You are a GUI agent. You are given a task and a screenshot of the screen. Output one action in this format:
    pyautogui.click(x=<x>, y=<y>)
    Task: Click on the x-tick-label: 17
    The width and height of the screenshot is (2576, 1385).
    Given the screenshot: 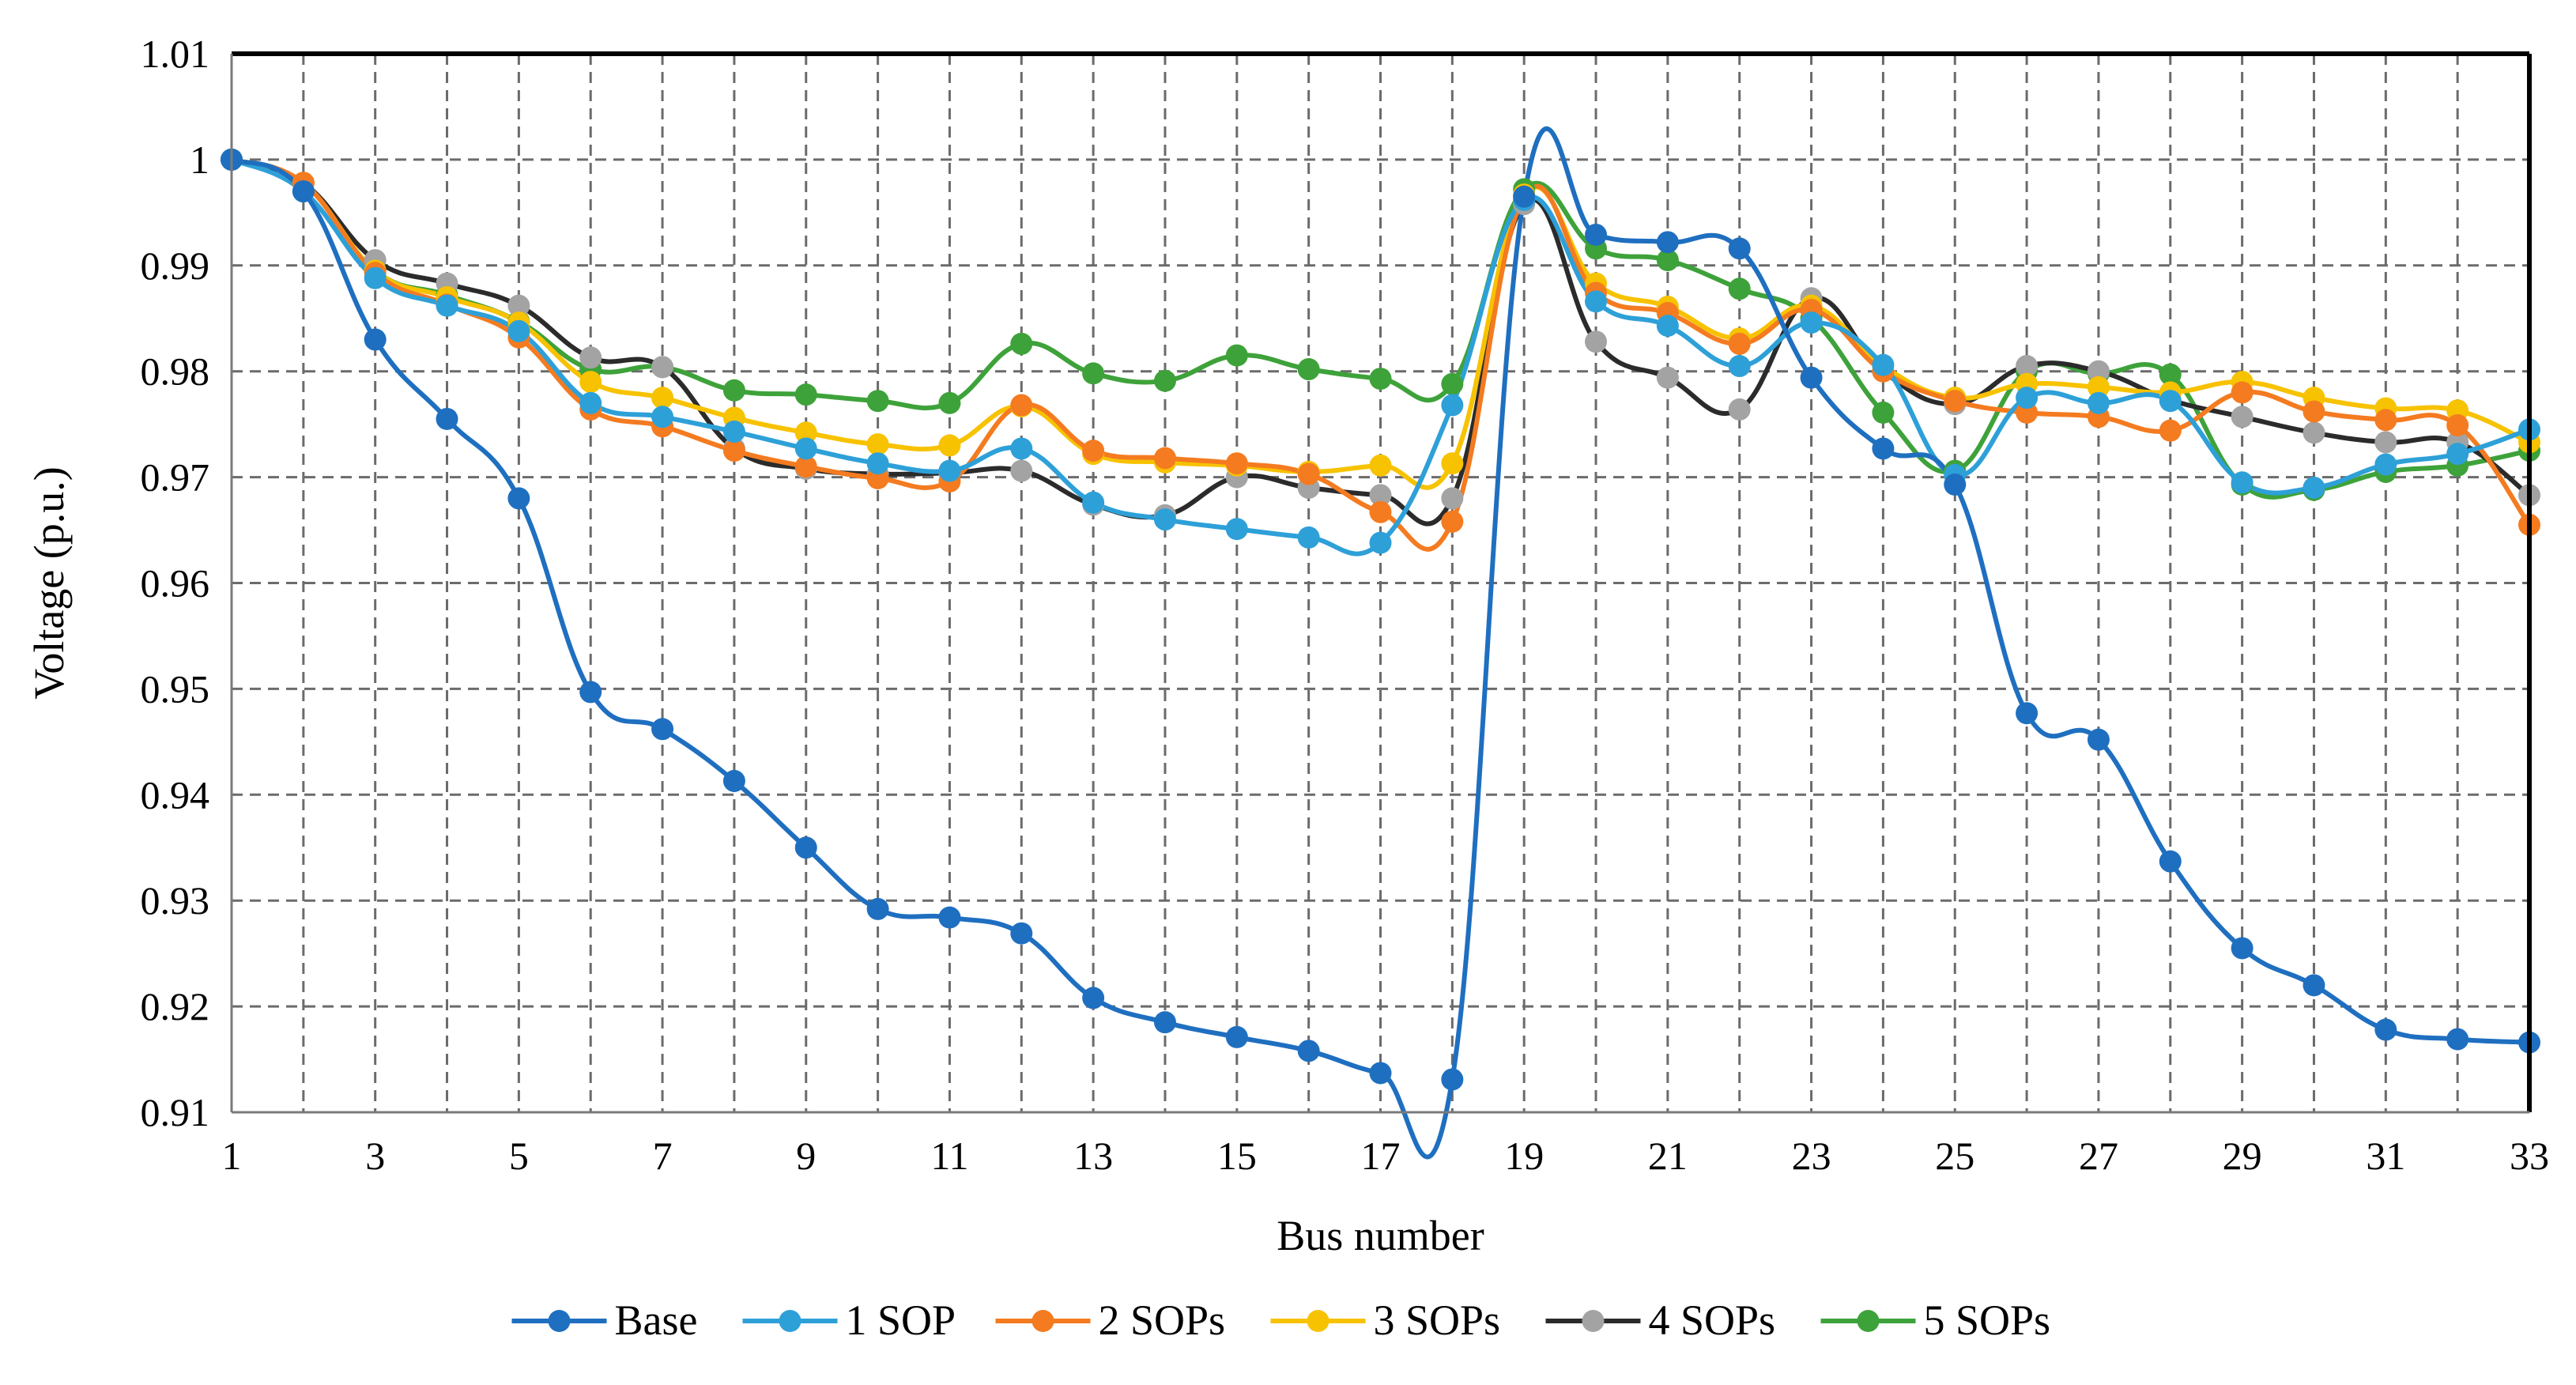 What is the action you would take?
    pyautogui.click(x=1381, y=1156)
    